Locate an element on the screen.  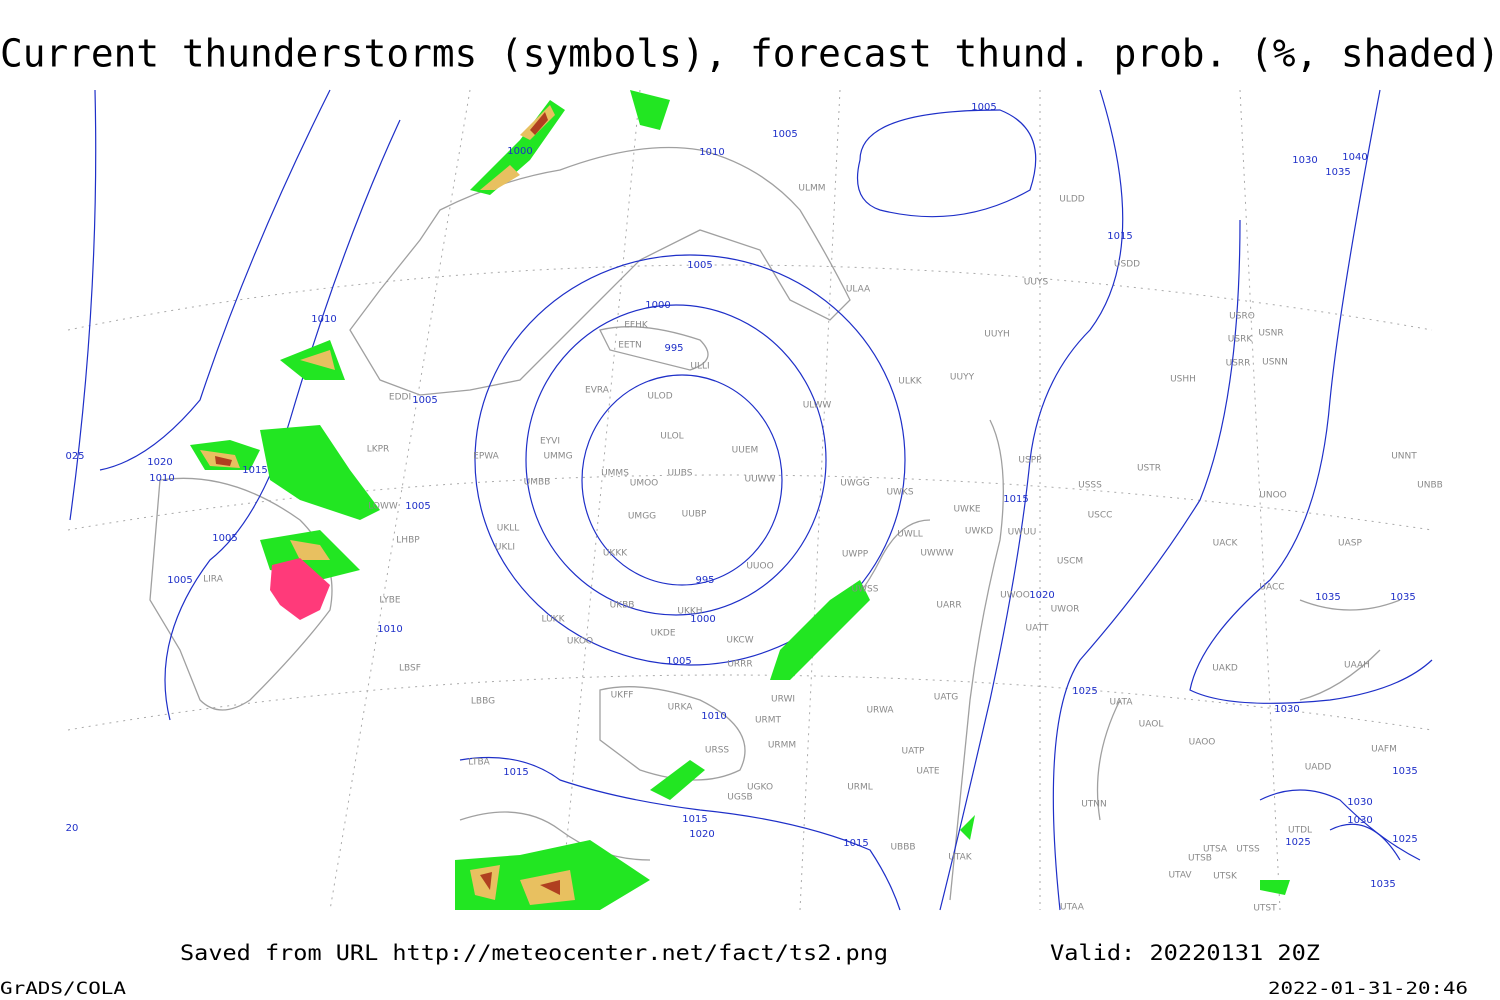
station-label: UWUU is located at coordinates (1022, 533).